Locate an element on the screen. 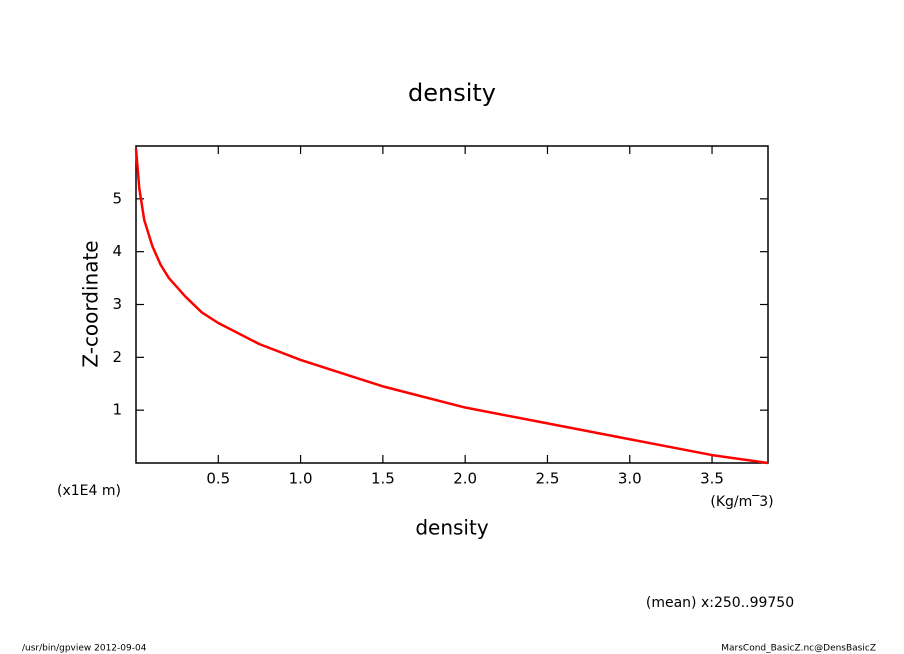  x-unit: (Kg/m‾3) is located at coordinates (741, 502).